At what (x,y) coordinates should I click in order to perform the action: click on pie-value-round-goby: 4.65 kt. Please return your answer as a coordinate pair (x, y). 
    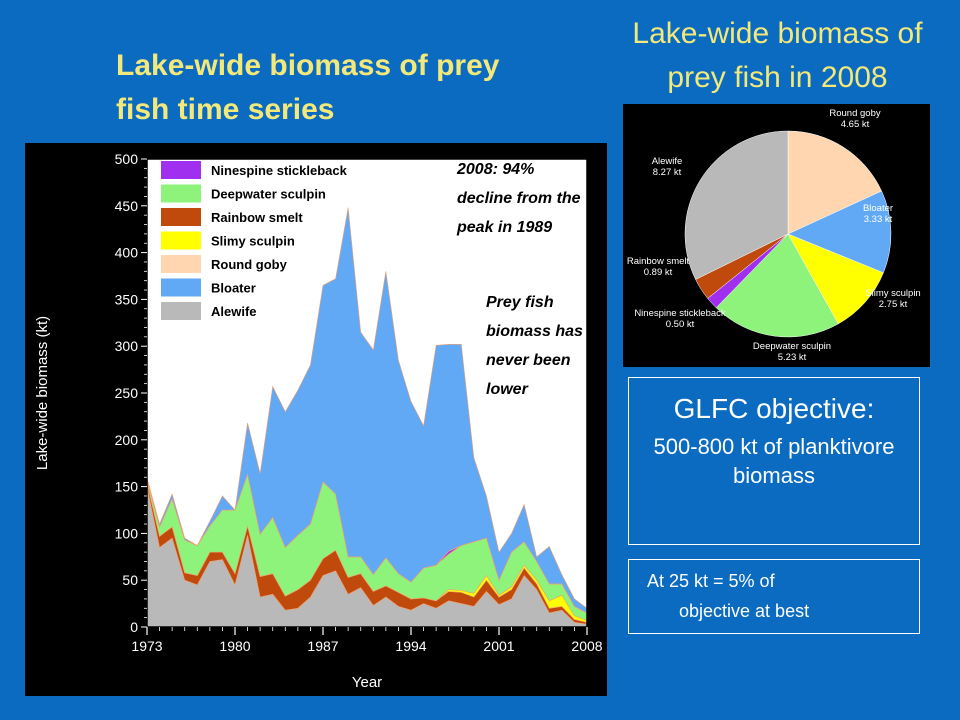
    Looking at the image, I should click on (855, 124).